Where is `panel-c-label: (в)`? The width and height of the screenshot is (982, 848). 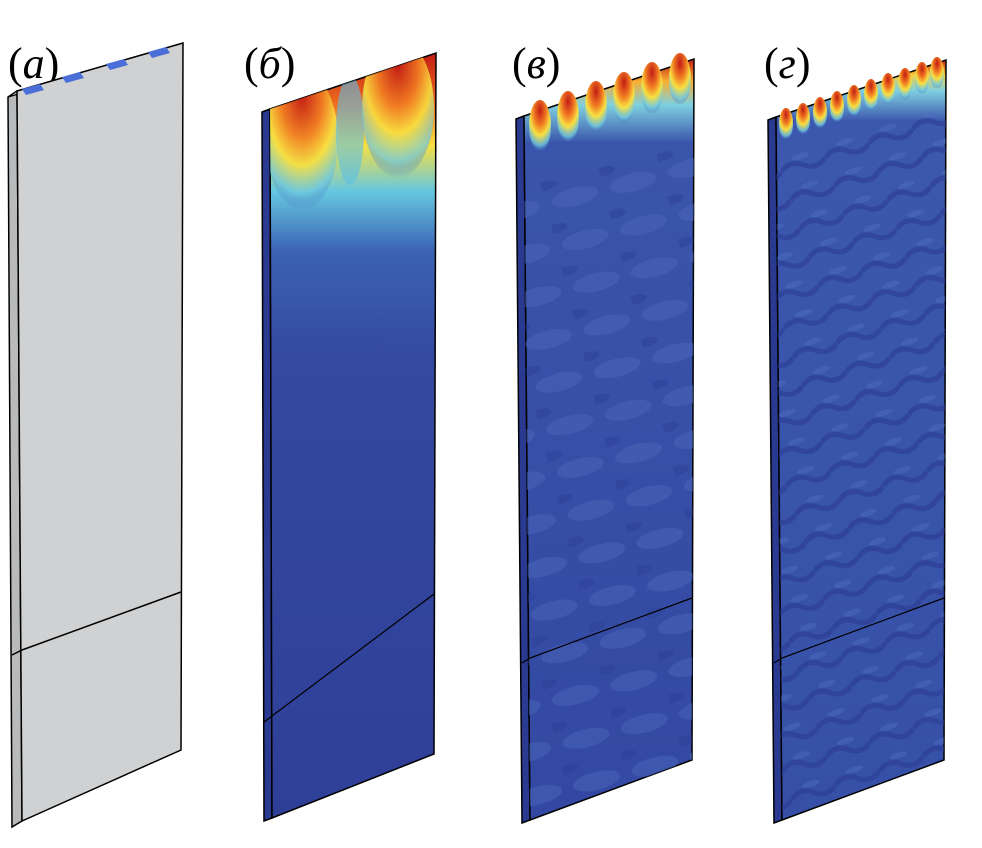 panel-c-label: (в) is located at coordinates (536, 63).